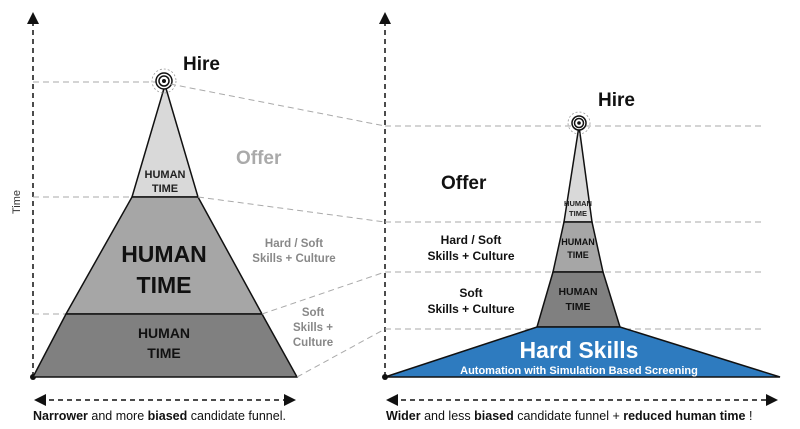 Image resolution: width=800 pixels, height=429 pixels. Describe the element at coordinates (470, 256) in the screenshot. I see `right-hard-soft-label-2: Skills + Culture` at that location.